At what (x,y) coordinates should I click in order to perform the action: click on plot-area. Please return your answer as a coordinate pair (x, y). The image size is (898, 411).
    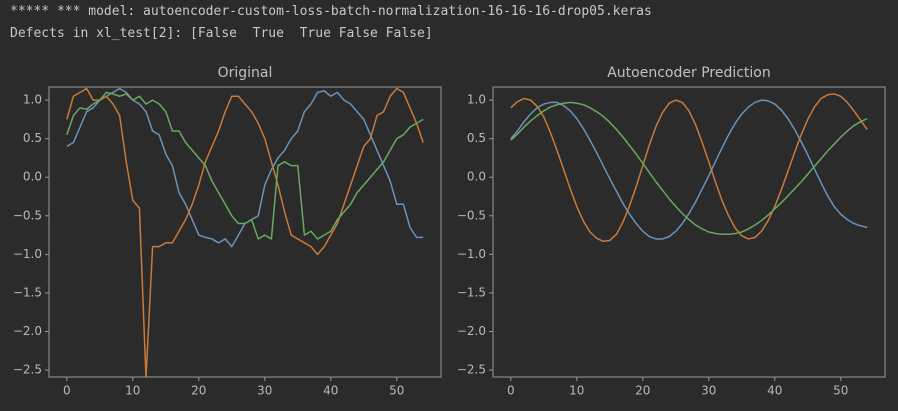
    Looking at the image, I should click on (689, 168).